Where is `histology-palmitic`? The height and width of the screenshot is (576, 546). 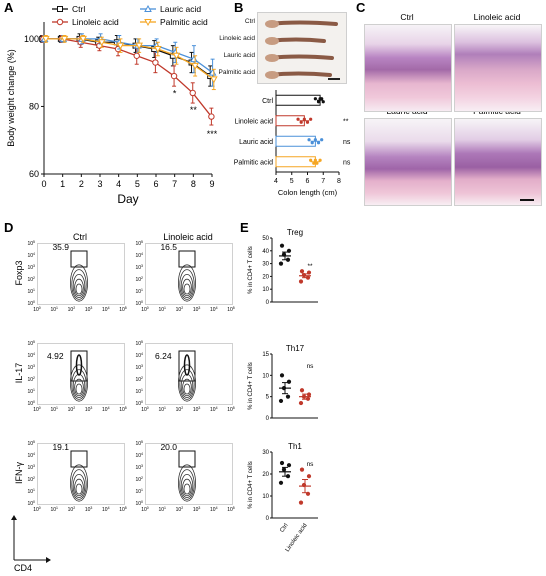
histology-palmitic is located at coordinates (498, 162).